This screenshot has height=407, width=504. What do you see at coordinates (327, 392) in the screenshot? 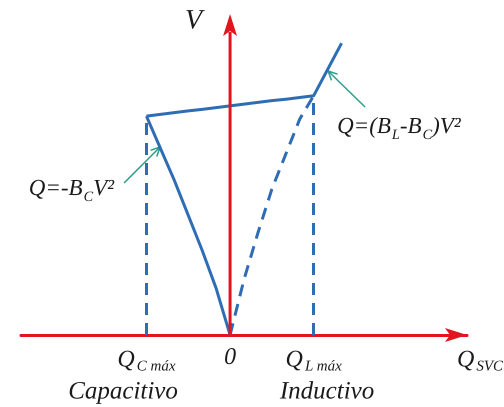
I see `text: Inductivo` at bounding box center [327, 392].